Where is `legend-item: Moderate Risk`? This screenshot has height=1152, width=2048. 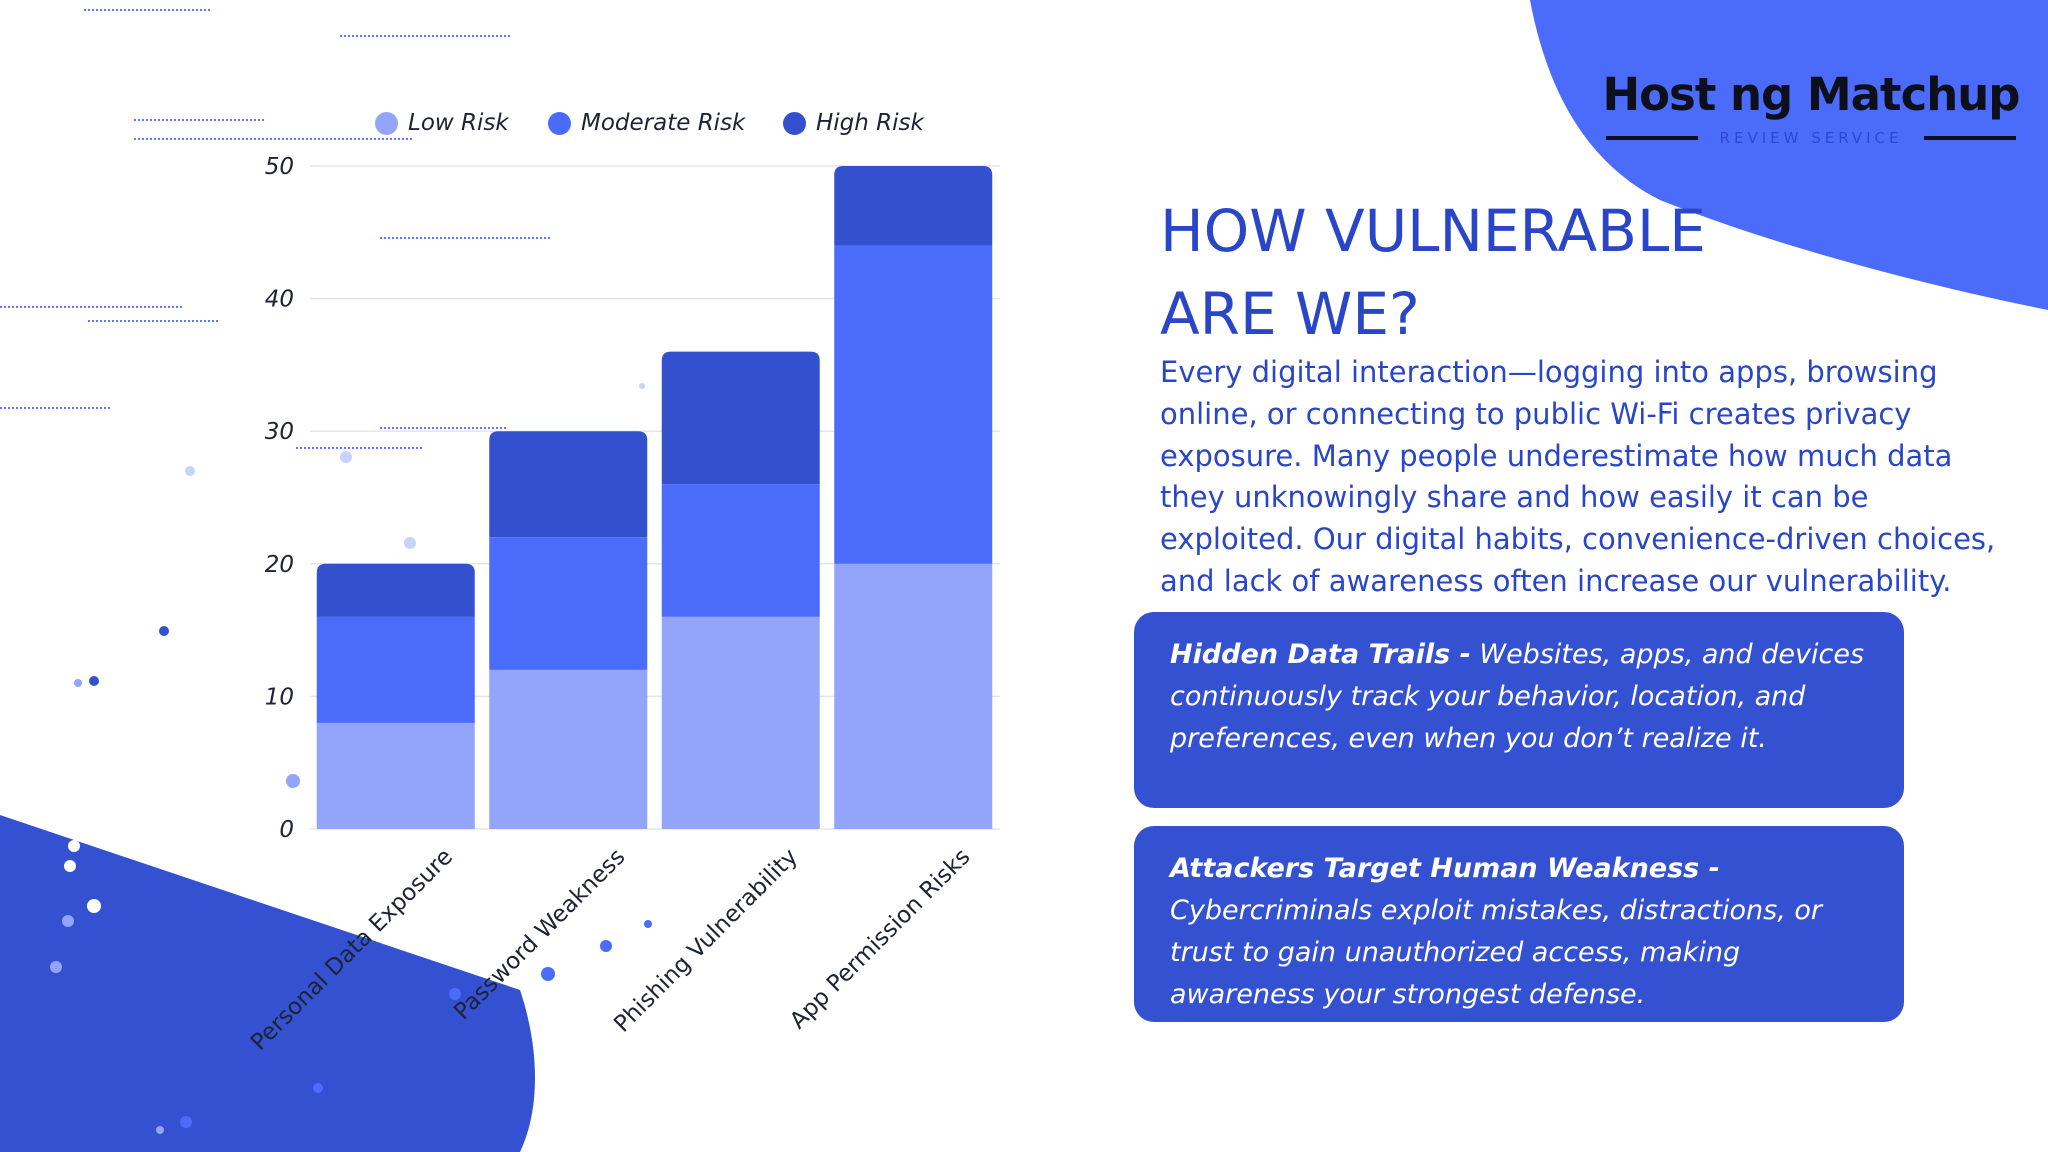 legend-item: Moderate Risk is located at coordinates (646, 123).